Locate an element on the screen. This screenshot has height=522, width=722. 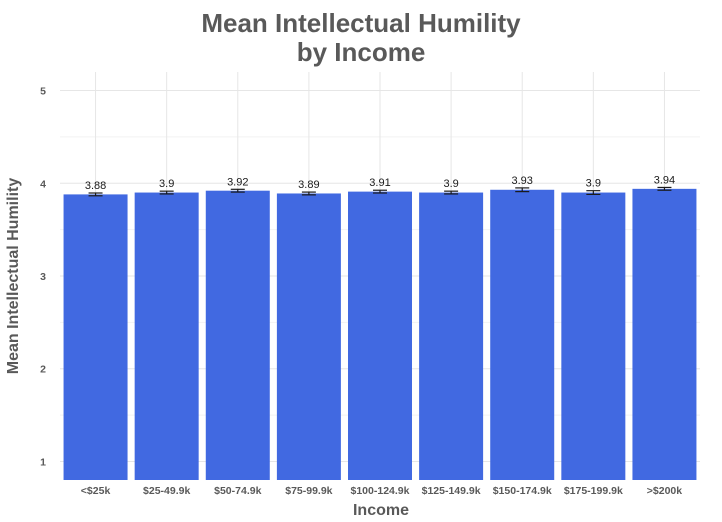
value-label: 3.93 is located at coordinates (522, 181).